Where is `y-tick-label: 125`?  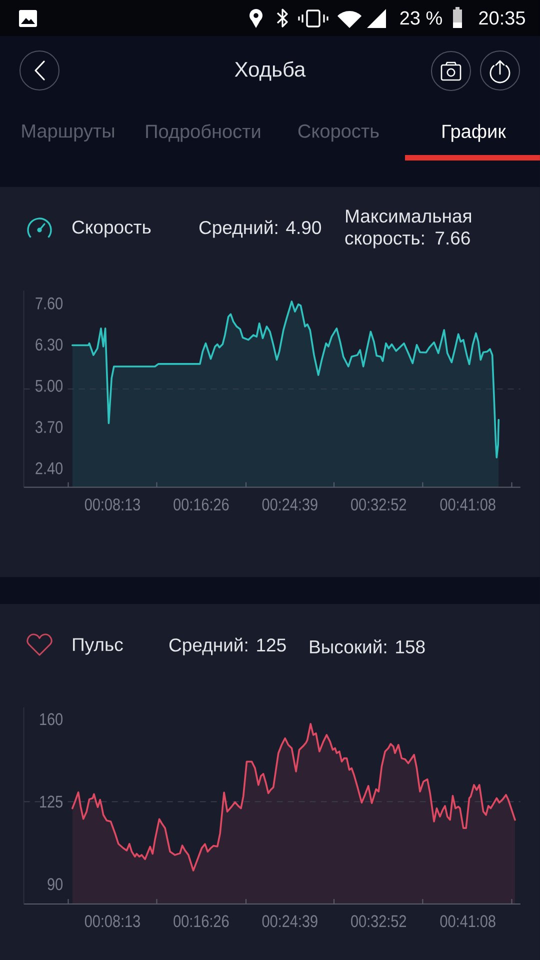 y-tick-label: 125 is located at coordinates (51, 802).